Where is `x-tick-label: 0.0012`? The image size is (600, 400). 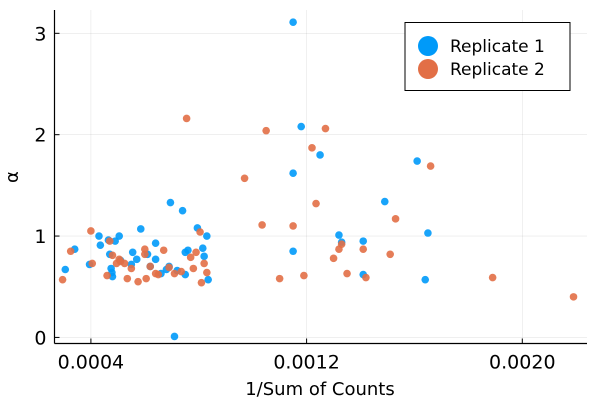
x-tick-label: 0.0012 is located at coordinates (306, 363).